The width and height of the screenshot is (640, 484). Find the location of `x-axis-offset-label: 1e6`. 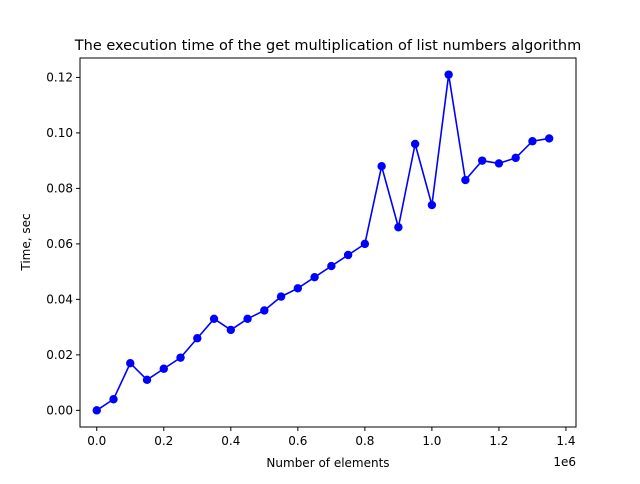

x-axis-offset-label: 1e6 is located at coordinates (564, 462).